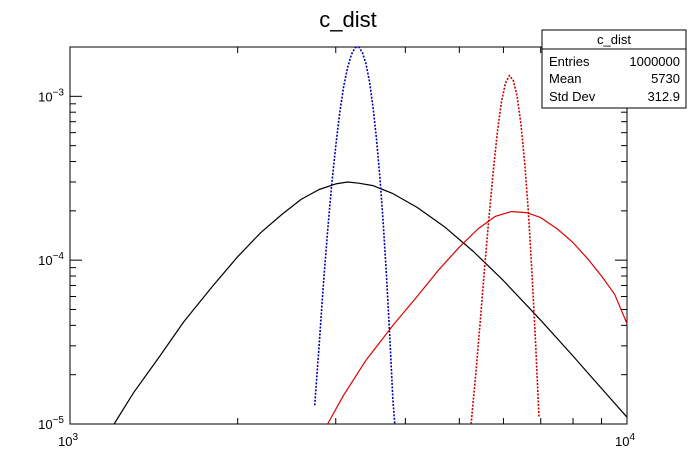  I want to click on y-tick-label: 10⁻³, so click(51, 95).